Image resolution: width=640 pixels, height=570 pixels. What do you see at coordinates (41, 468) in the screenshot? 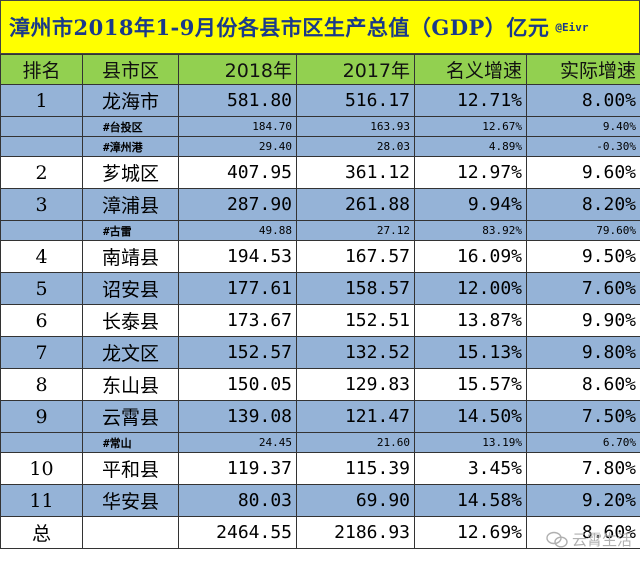
I see `cell-rank: 10` at bounding box center [41, 468].